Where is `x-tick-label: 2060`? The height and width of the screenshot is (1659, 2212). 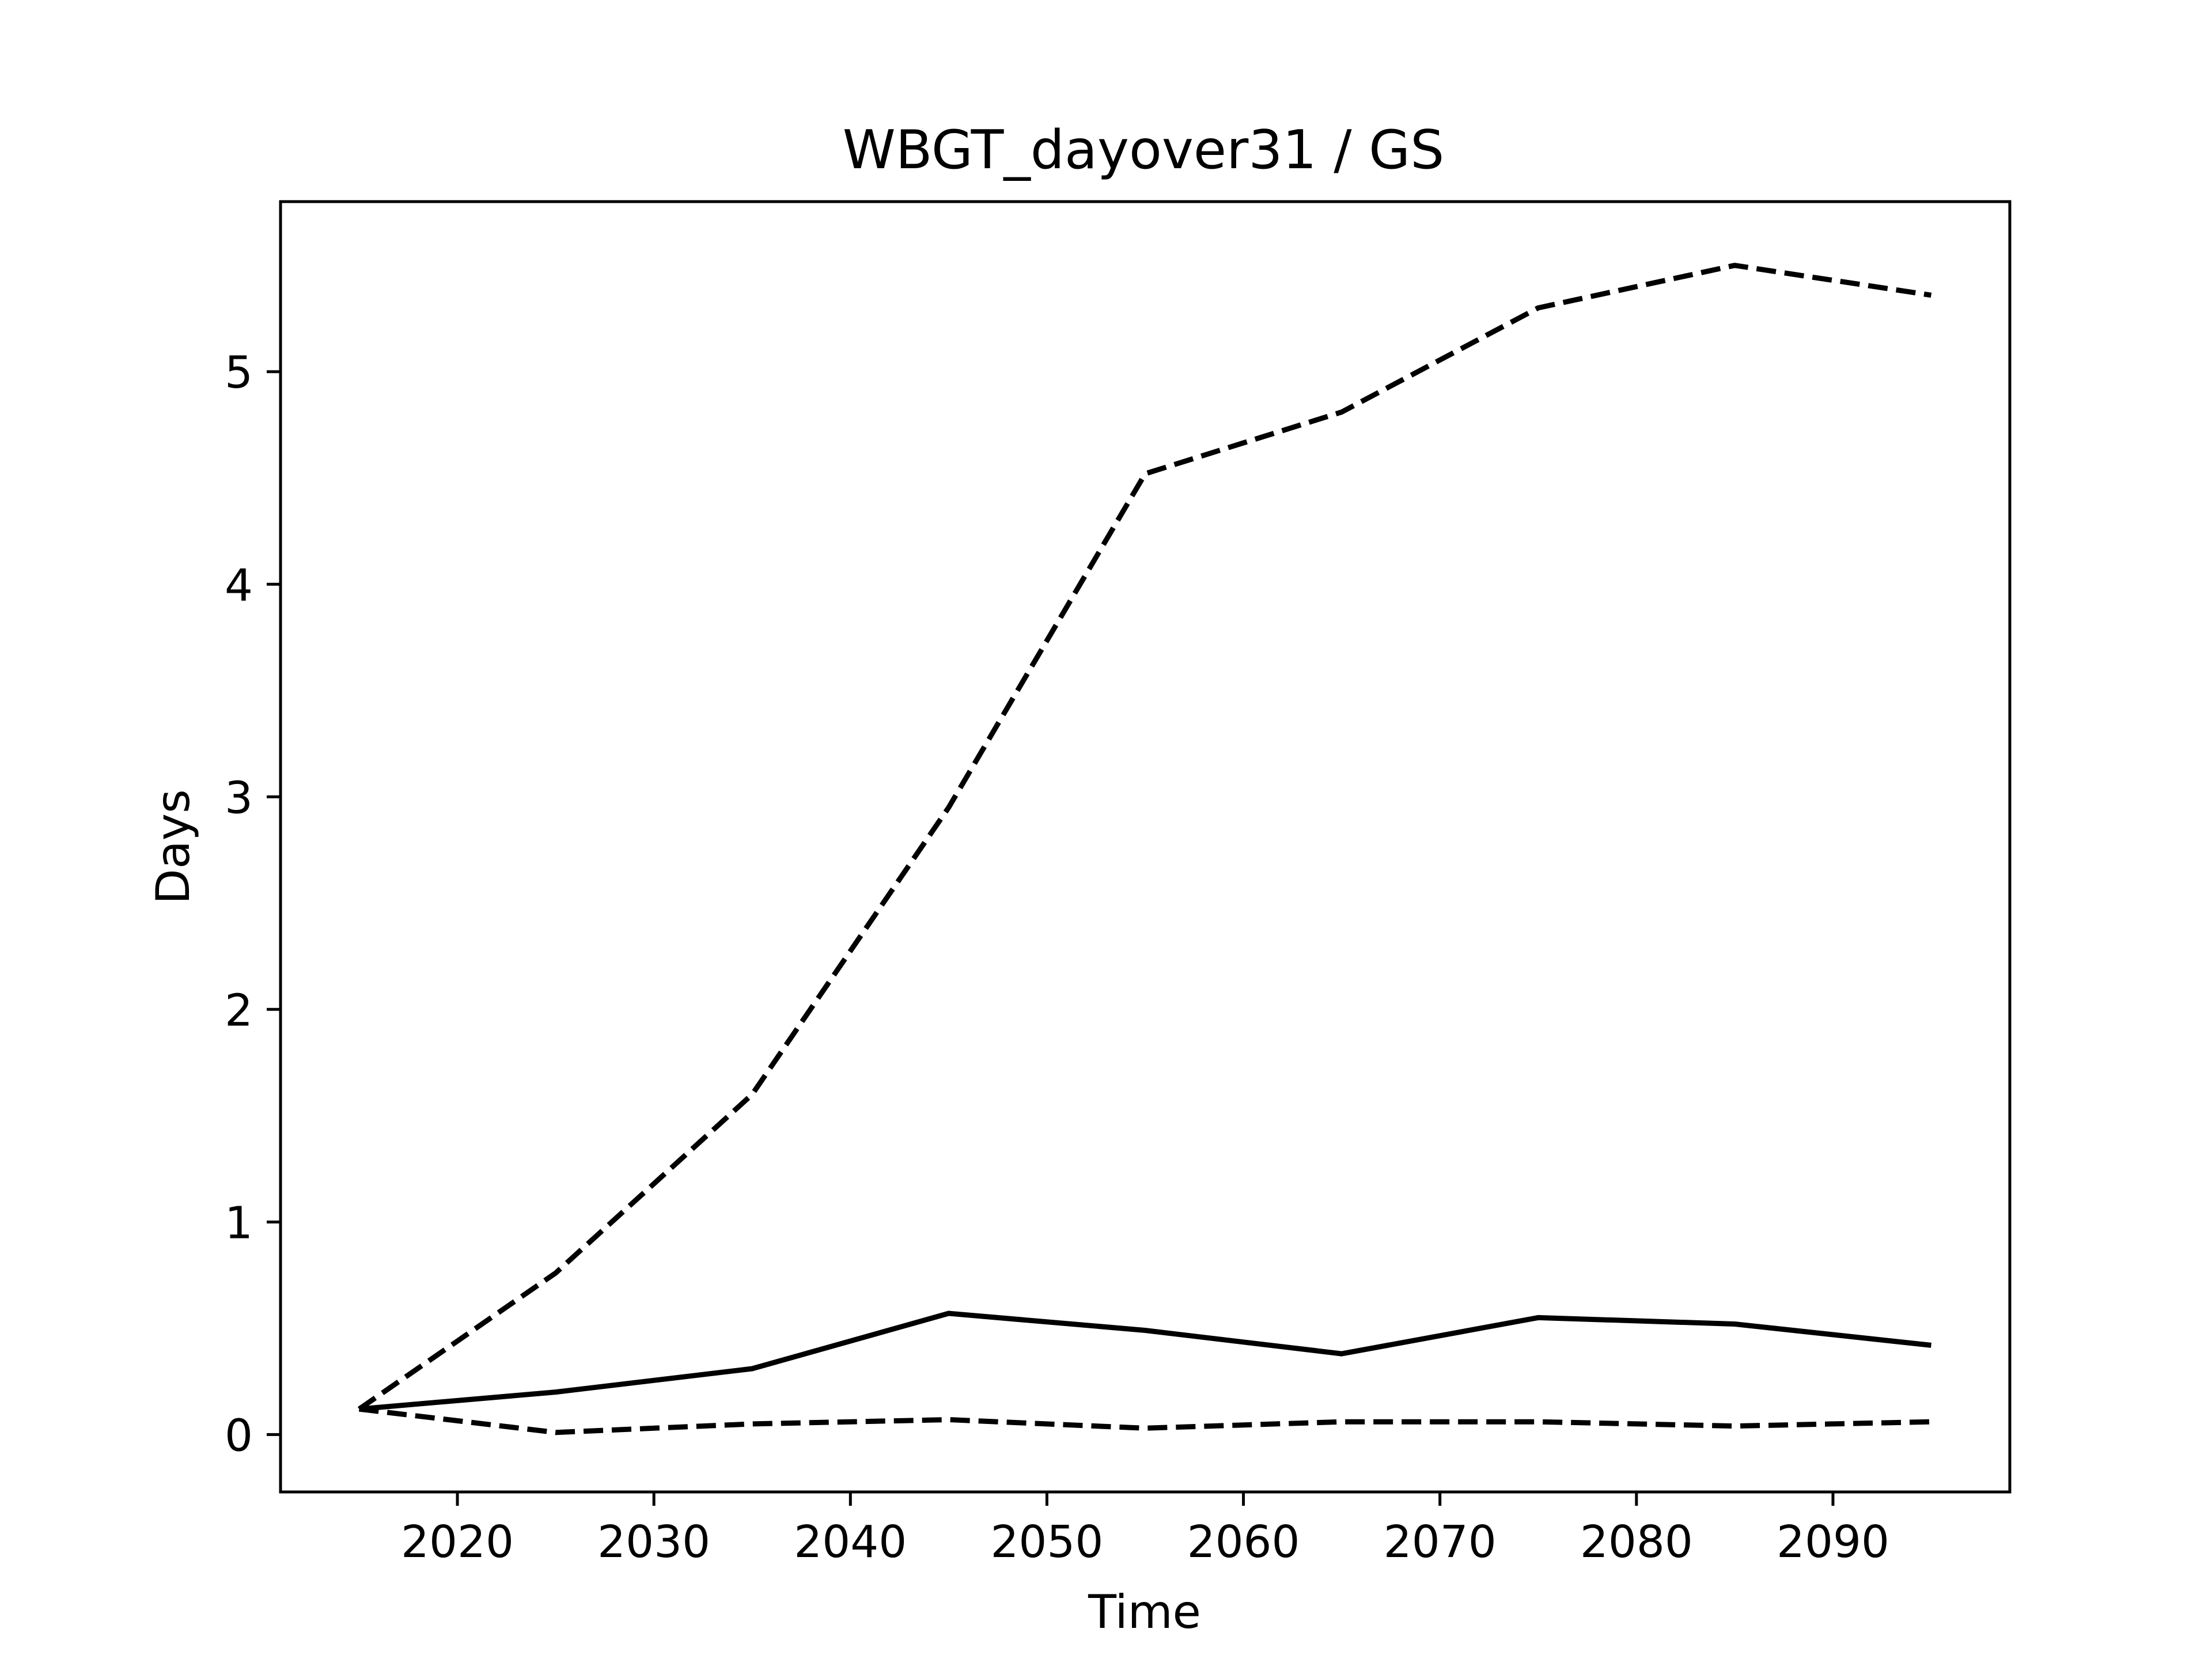
x-tick-label: 2060 is located at coordinates (1243, 1542).